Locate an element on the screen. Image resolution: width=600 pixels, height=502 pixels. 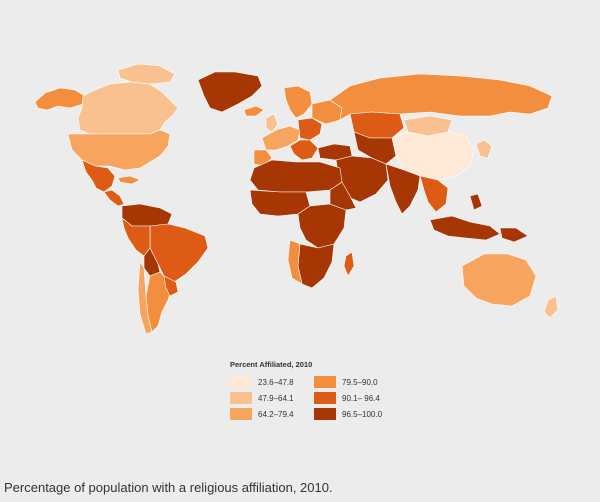
region-alaska is located at coordinates (60, 99).